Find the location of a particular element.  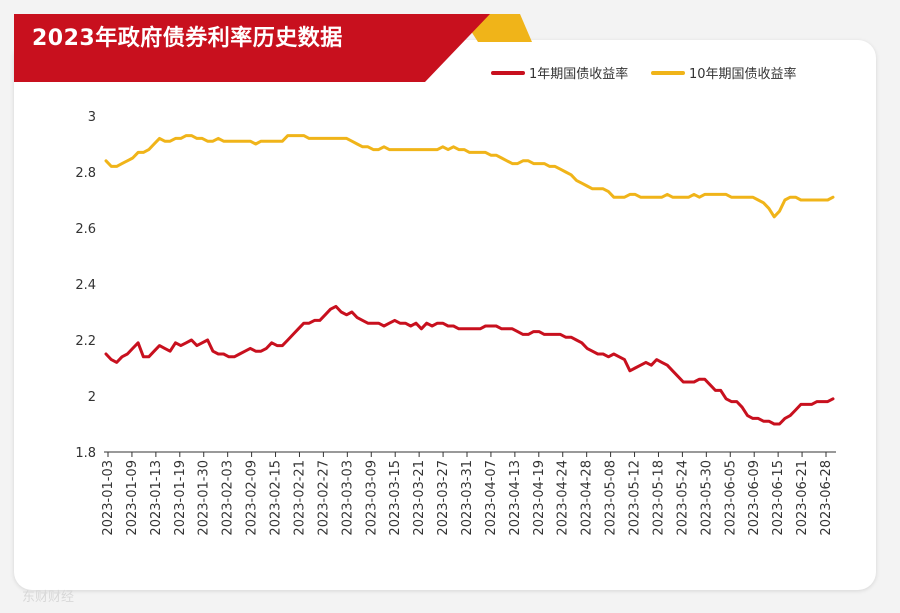

legend-label: 1年期国债收益率 is located at coordinates (578, 74).